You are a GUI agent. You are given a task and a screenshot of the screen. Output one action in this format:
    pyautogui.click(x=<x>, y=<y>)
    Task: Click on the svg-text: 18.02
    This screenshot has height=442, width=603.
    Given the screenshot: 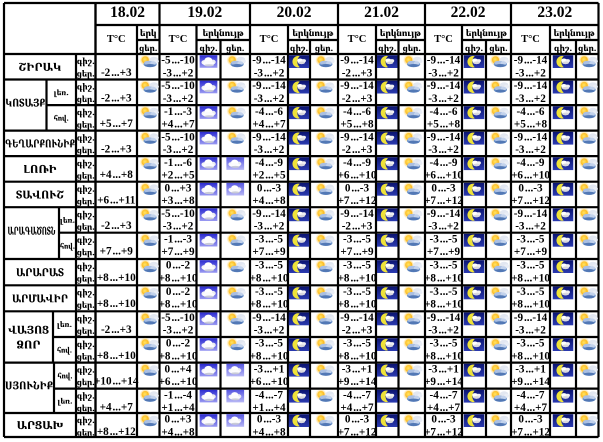 What is the action you would take?
    pyautogui.click(x=127, y=12)
    